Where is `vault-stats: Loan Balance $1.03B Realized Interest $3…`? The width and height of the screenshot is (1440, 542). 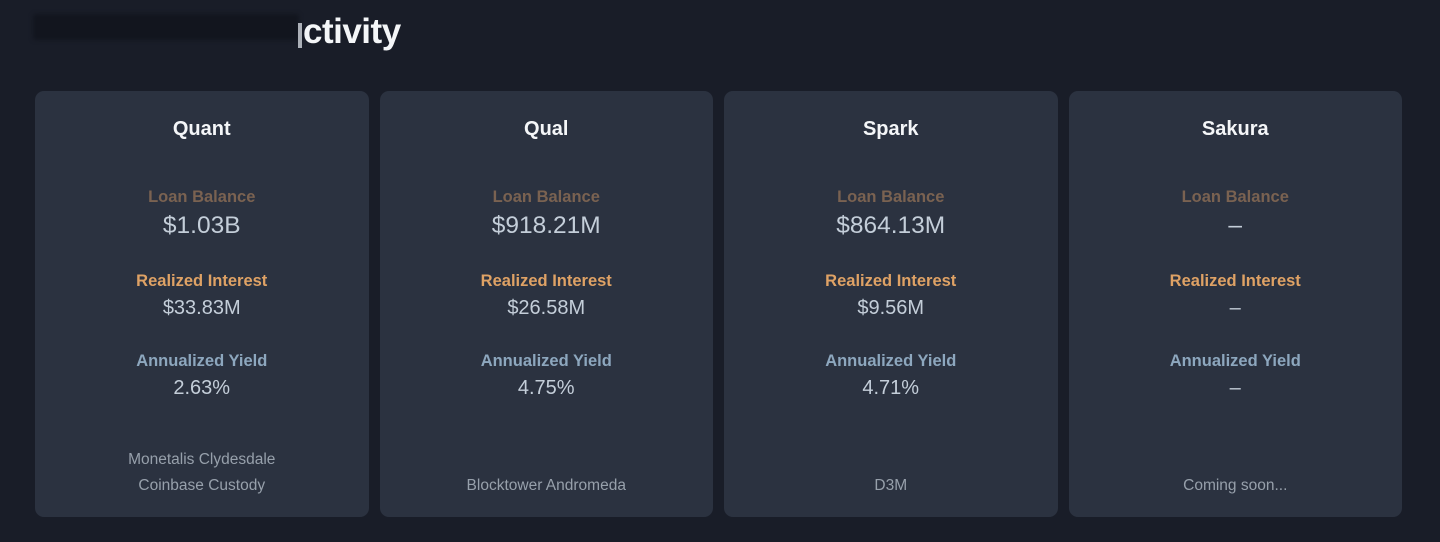
vault-stats: Loan Balance $1.03B Realized Interest $3… is located at coordinates (201, 294).